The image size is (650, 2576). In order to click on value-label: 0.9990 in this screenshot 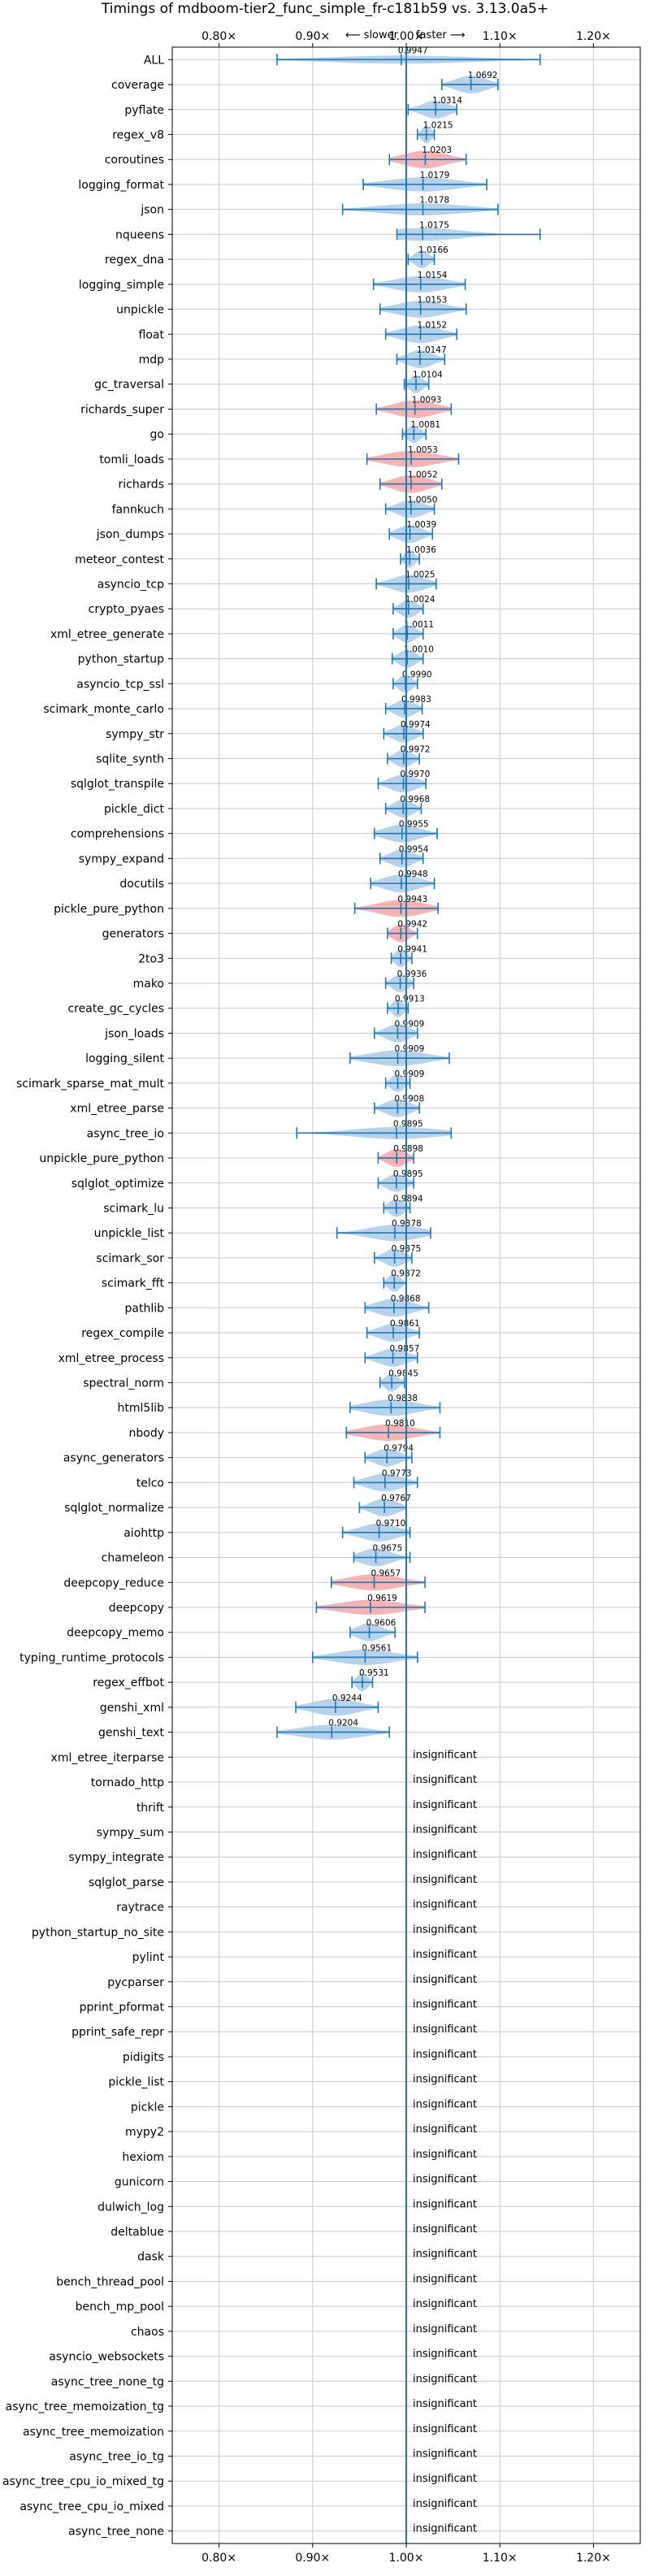, I will do `click(417, 674)`.